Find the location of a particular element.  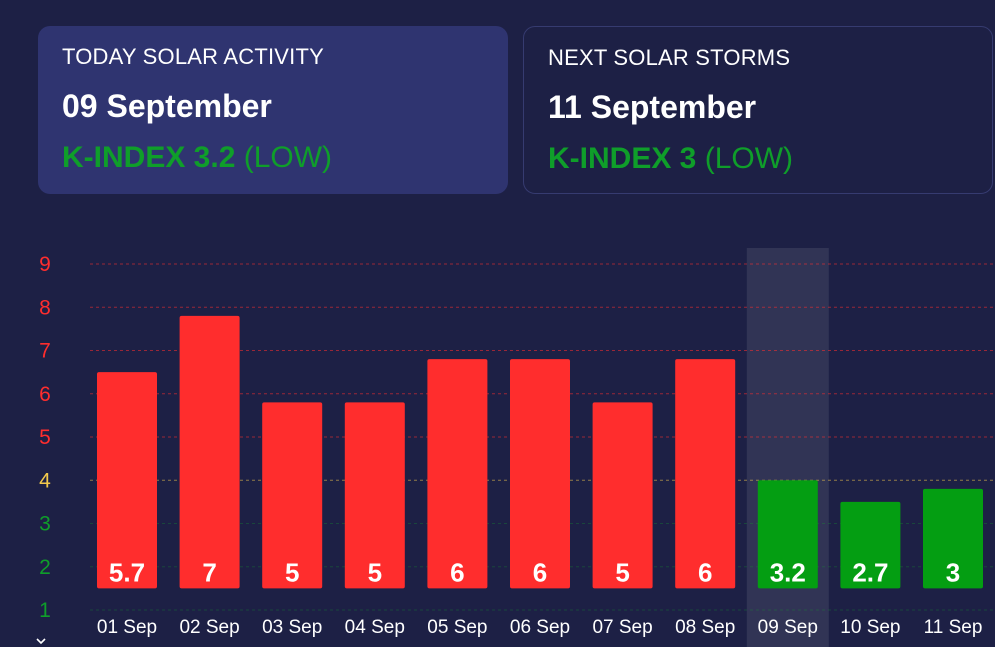

today-k-index-level: (LOW) is located at coordinates (288, 157).